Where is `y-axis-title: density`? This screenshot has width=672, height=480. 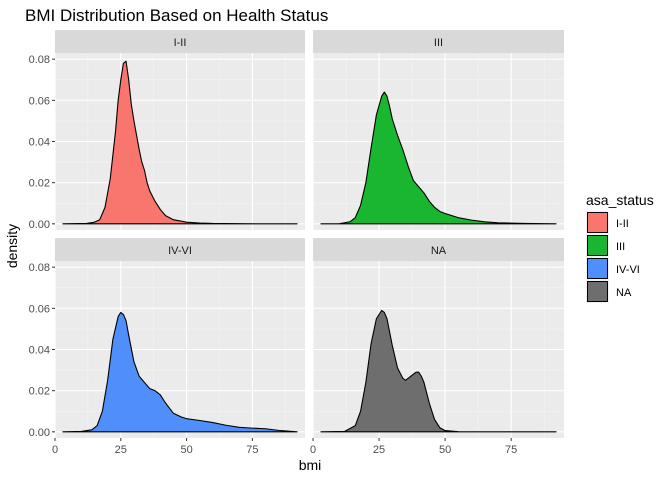 y-axis-title: density is located at coordinates (12, 246).